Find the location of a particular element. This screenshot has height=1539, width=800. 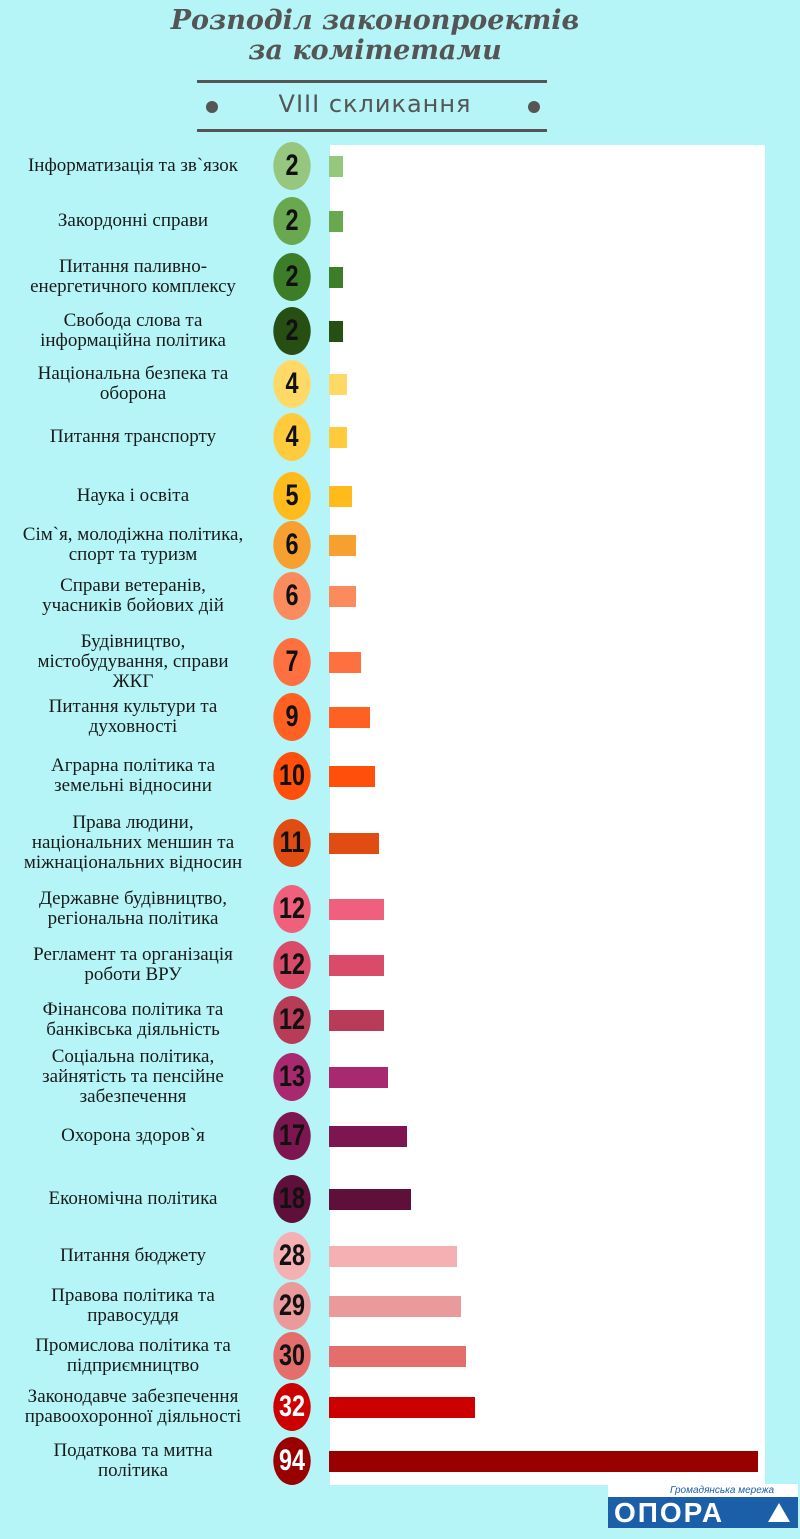

category-label: Інформатизація та зв`язок is located at coordinates (133, 165).